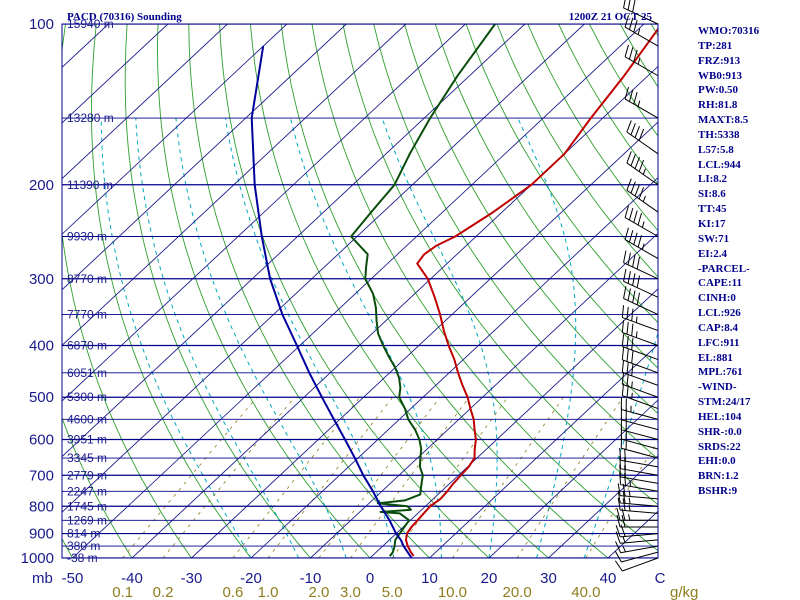 Image resolution: width=800 pixels, height=600 pixels. I want to click on temperature-tick-label: -20, so click(251, 578).